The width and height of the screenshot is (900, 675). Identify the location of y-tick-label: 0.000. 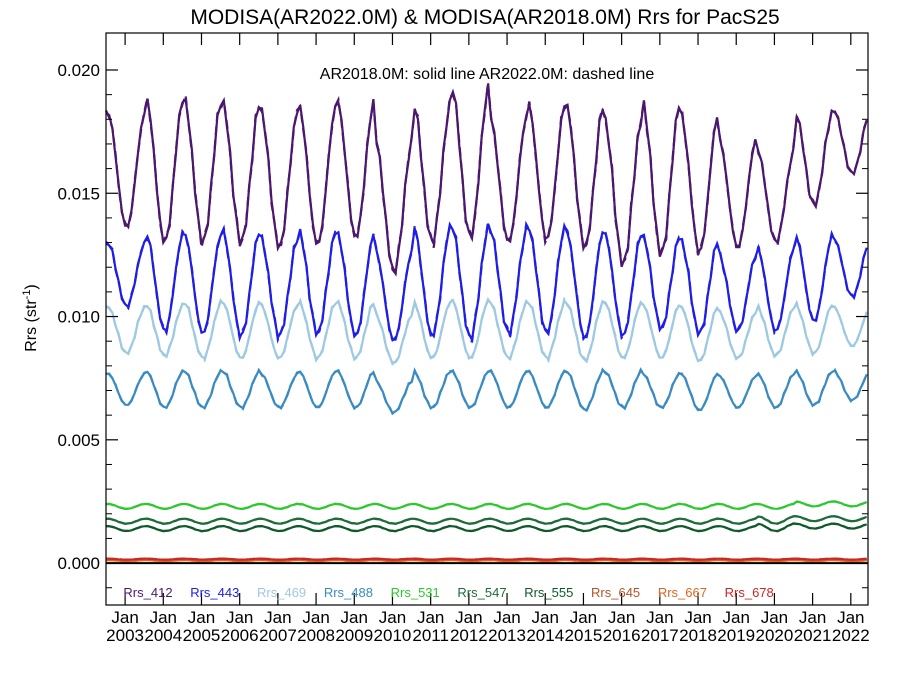
(78, 563).